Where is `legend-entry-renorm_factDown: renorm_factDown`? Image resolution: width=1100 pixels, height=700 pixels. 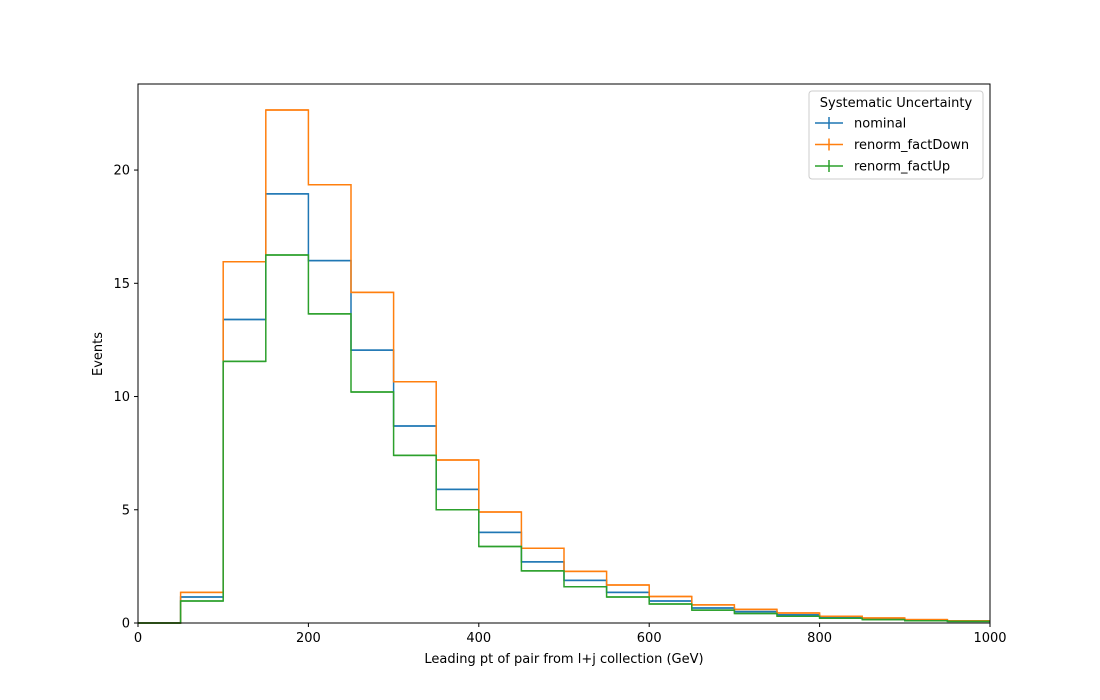
legend-entry-renorm_factDown: renorm_factDown is located at coordinates (892, 145).